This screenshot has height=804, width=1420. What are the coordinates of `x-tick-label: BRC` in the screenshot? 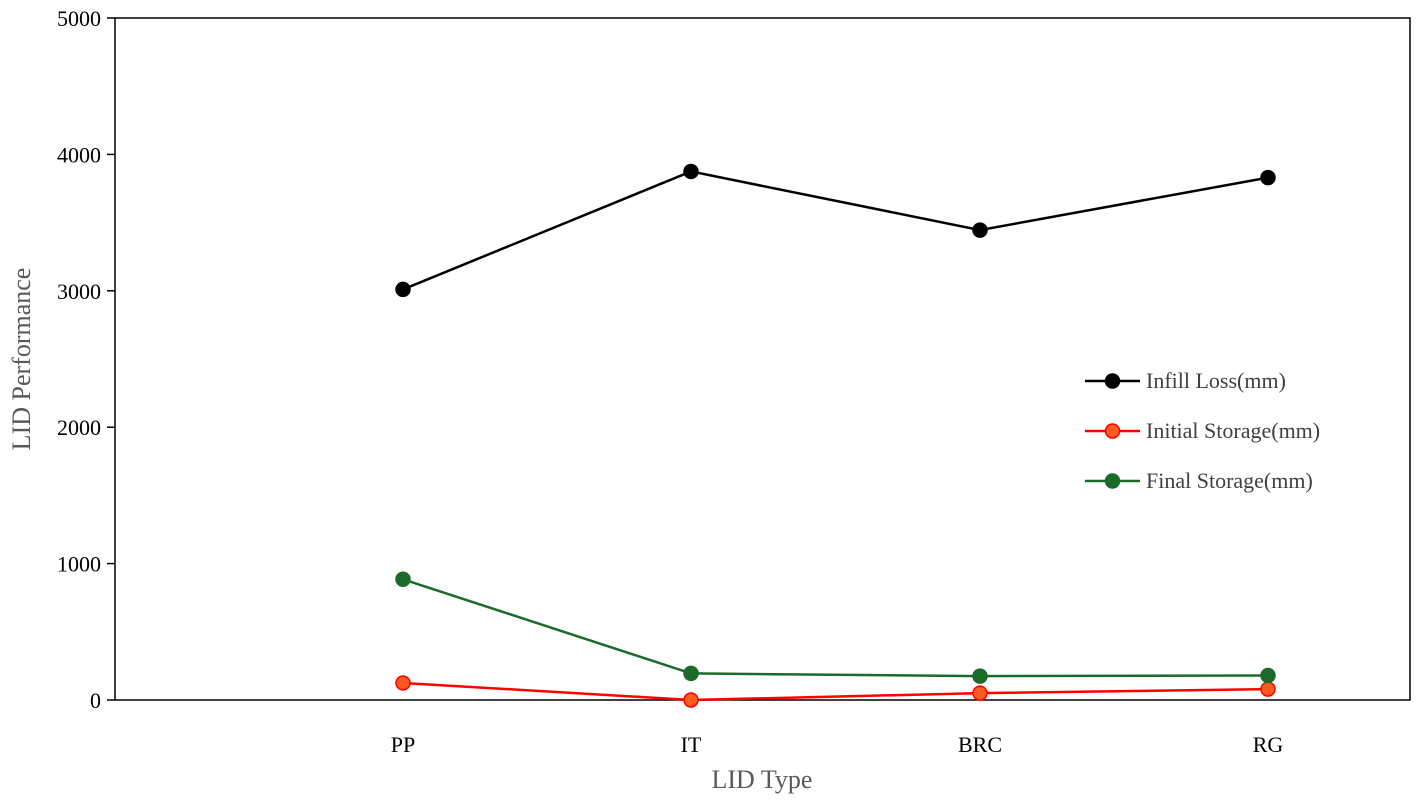 It's located at (980, 744).